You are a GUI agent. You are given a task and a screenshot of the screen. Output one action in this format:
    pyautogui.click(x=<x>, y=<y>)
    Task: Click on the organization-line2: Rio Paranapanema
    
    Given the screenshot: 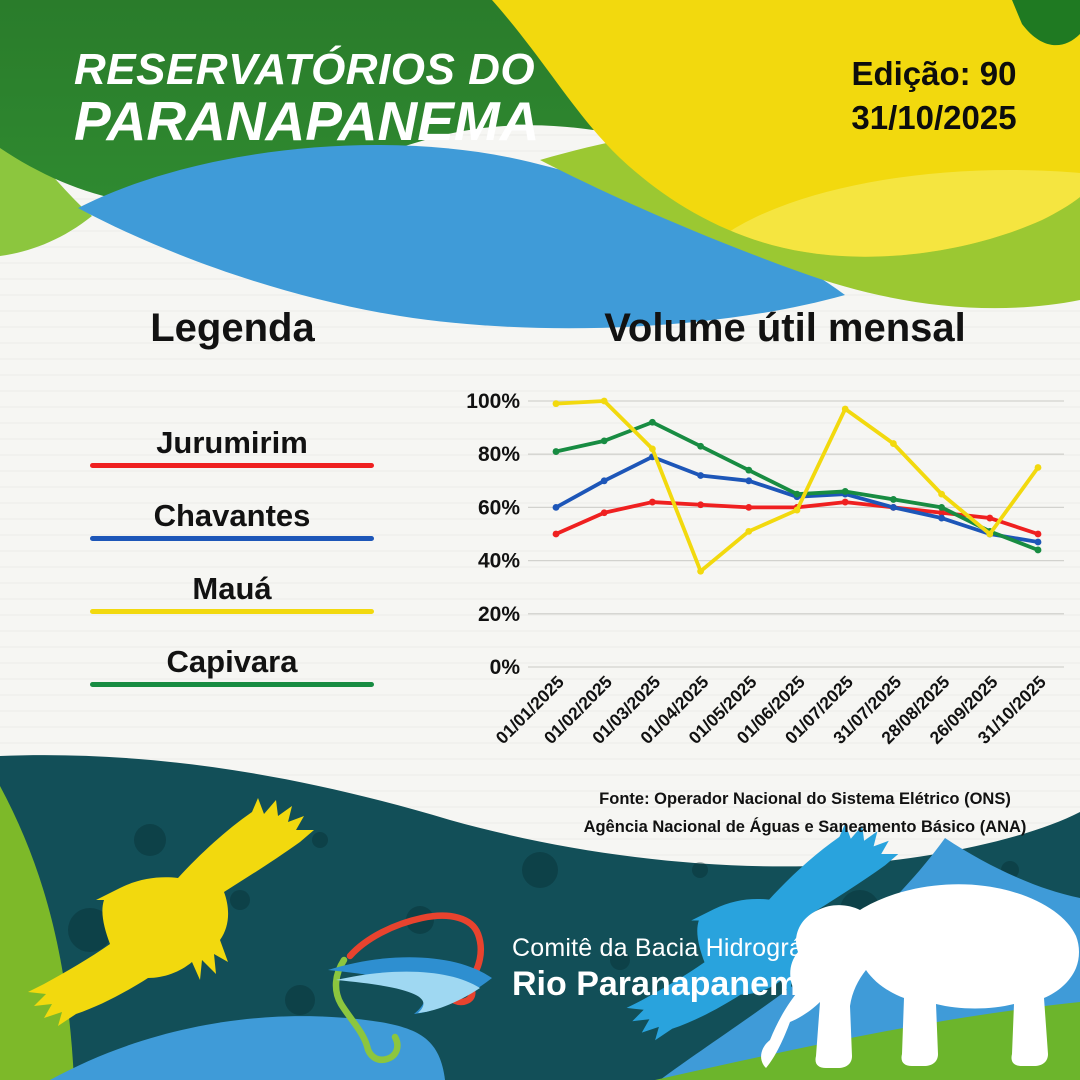 What is the action you would take?
    pyautogui.click(x=665, y=984)
    